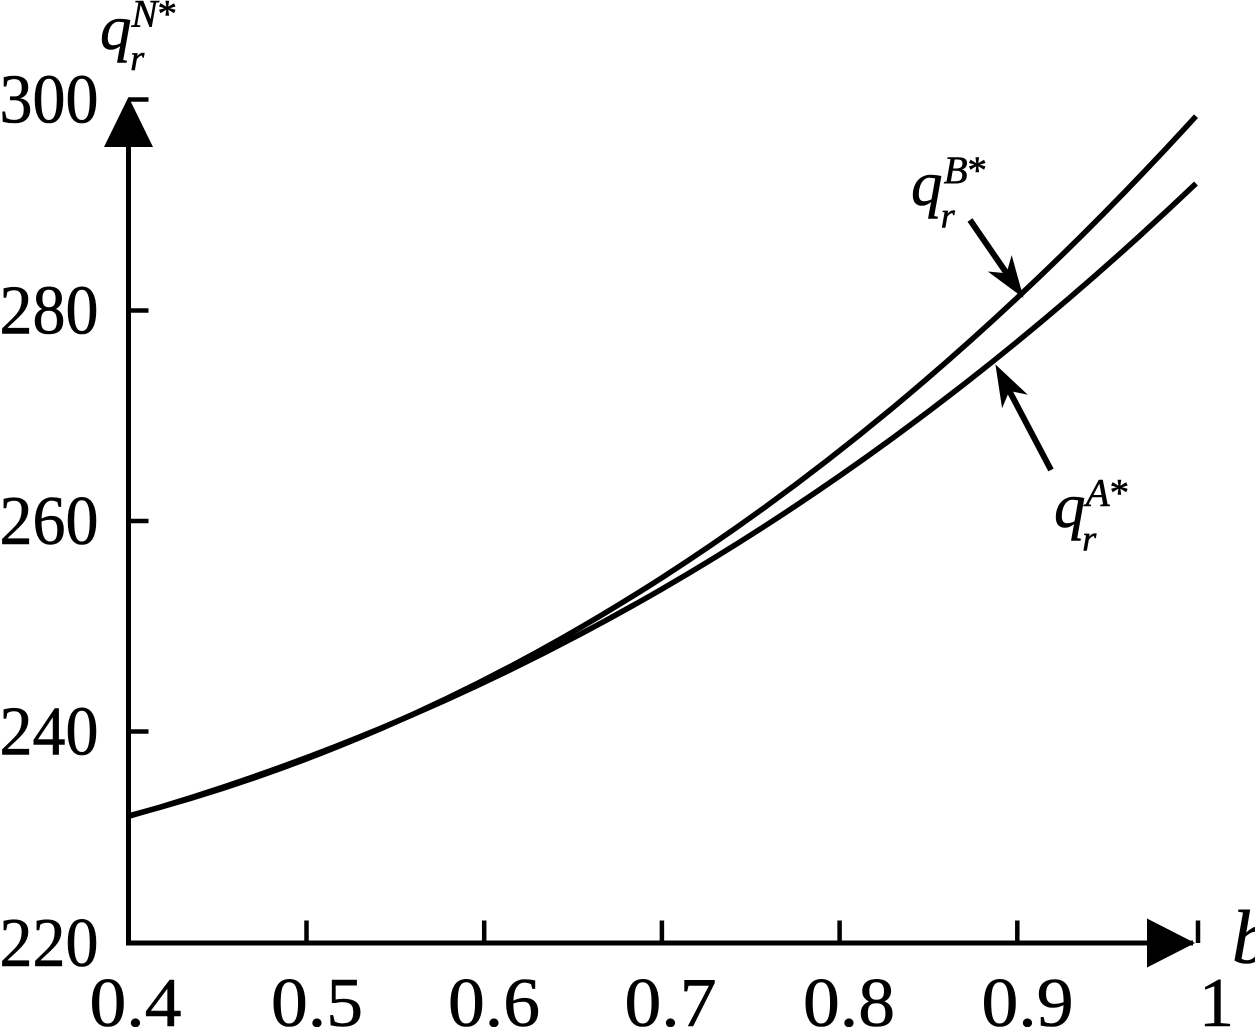 The height and width of the screenshot is (1027, 1255). What do you see at coordinates (1106, 493) in the screenshot?
I see `svg-text: A*` at bounding box center [1106, 493].